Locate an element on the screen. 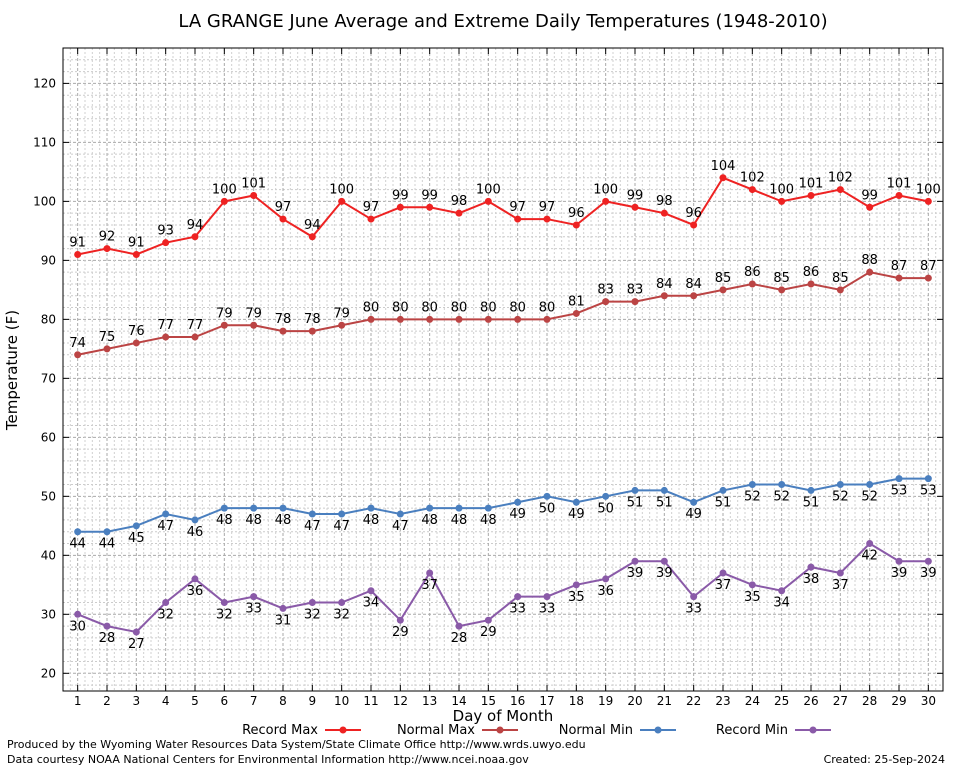  y-tick-label: 20 is located at coordinates (48, 673).